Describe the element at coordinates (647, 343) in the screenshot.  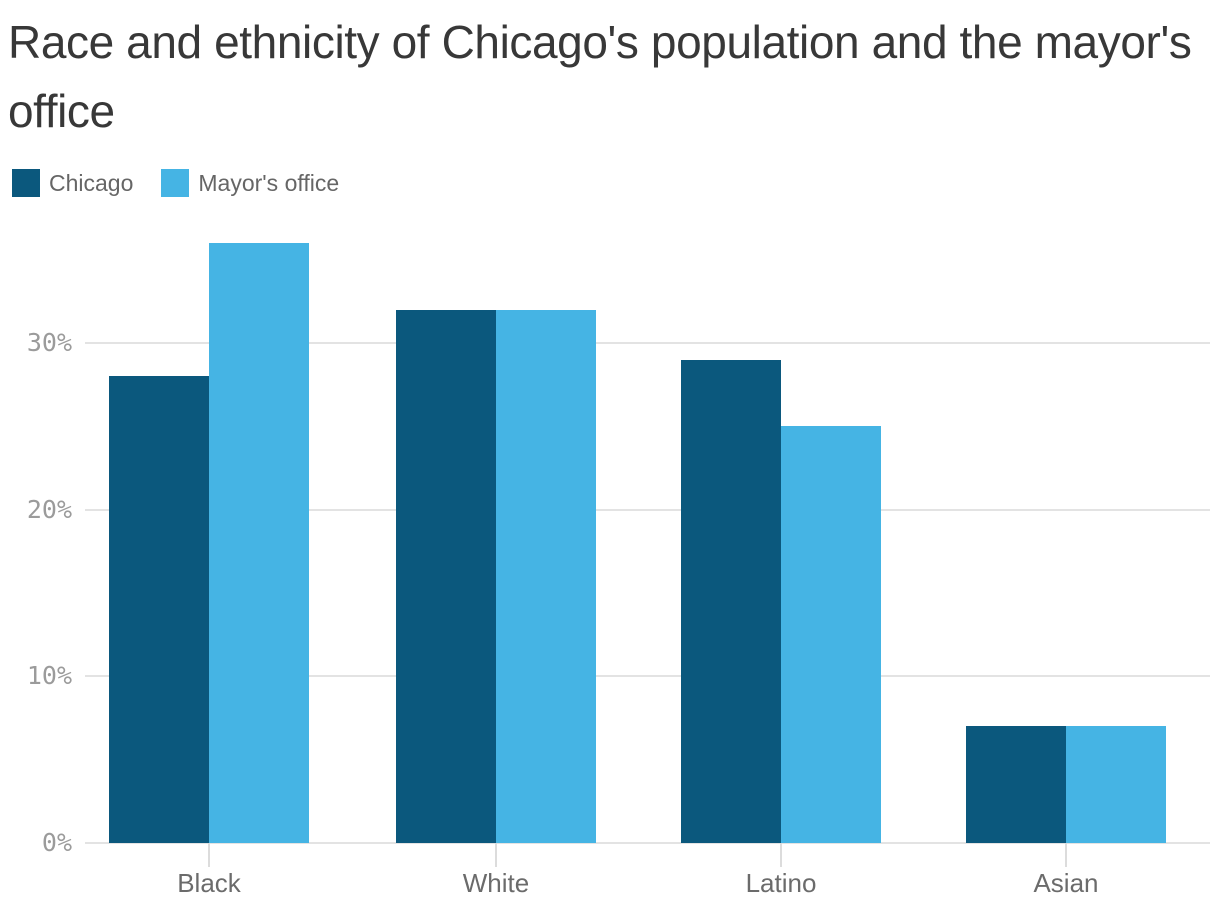
I see `gridline-30%` at that location.